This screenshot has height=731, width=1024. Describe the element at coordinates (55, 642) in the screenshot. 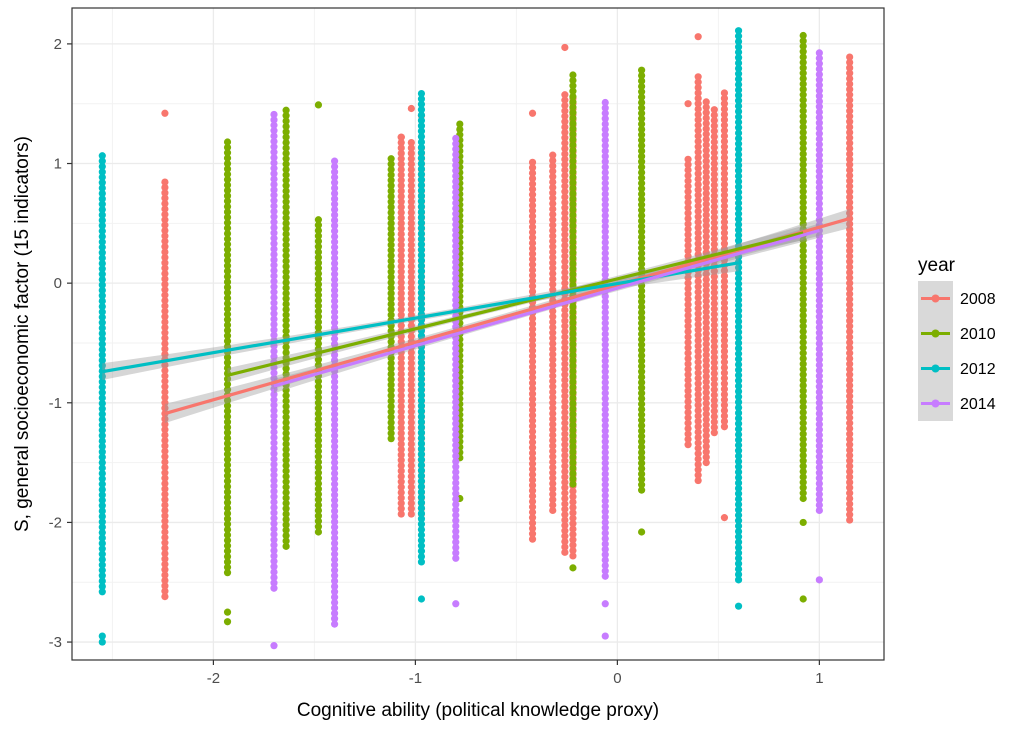

I see `y-tick-label: -3` at that location.